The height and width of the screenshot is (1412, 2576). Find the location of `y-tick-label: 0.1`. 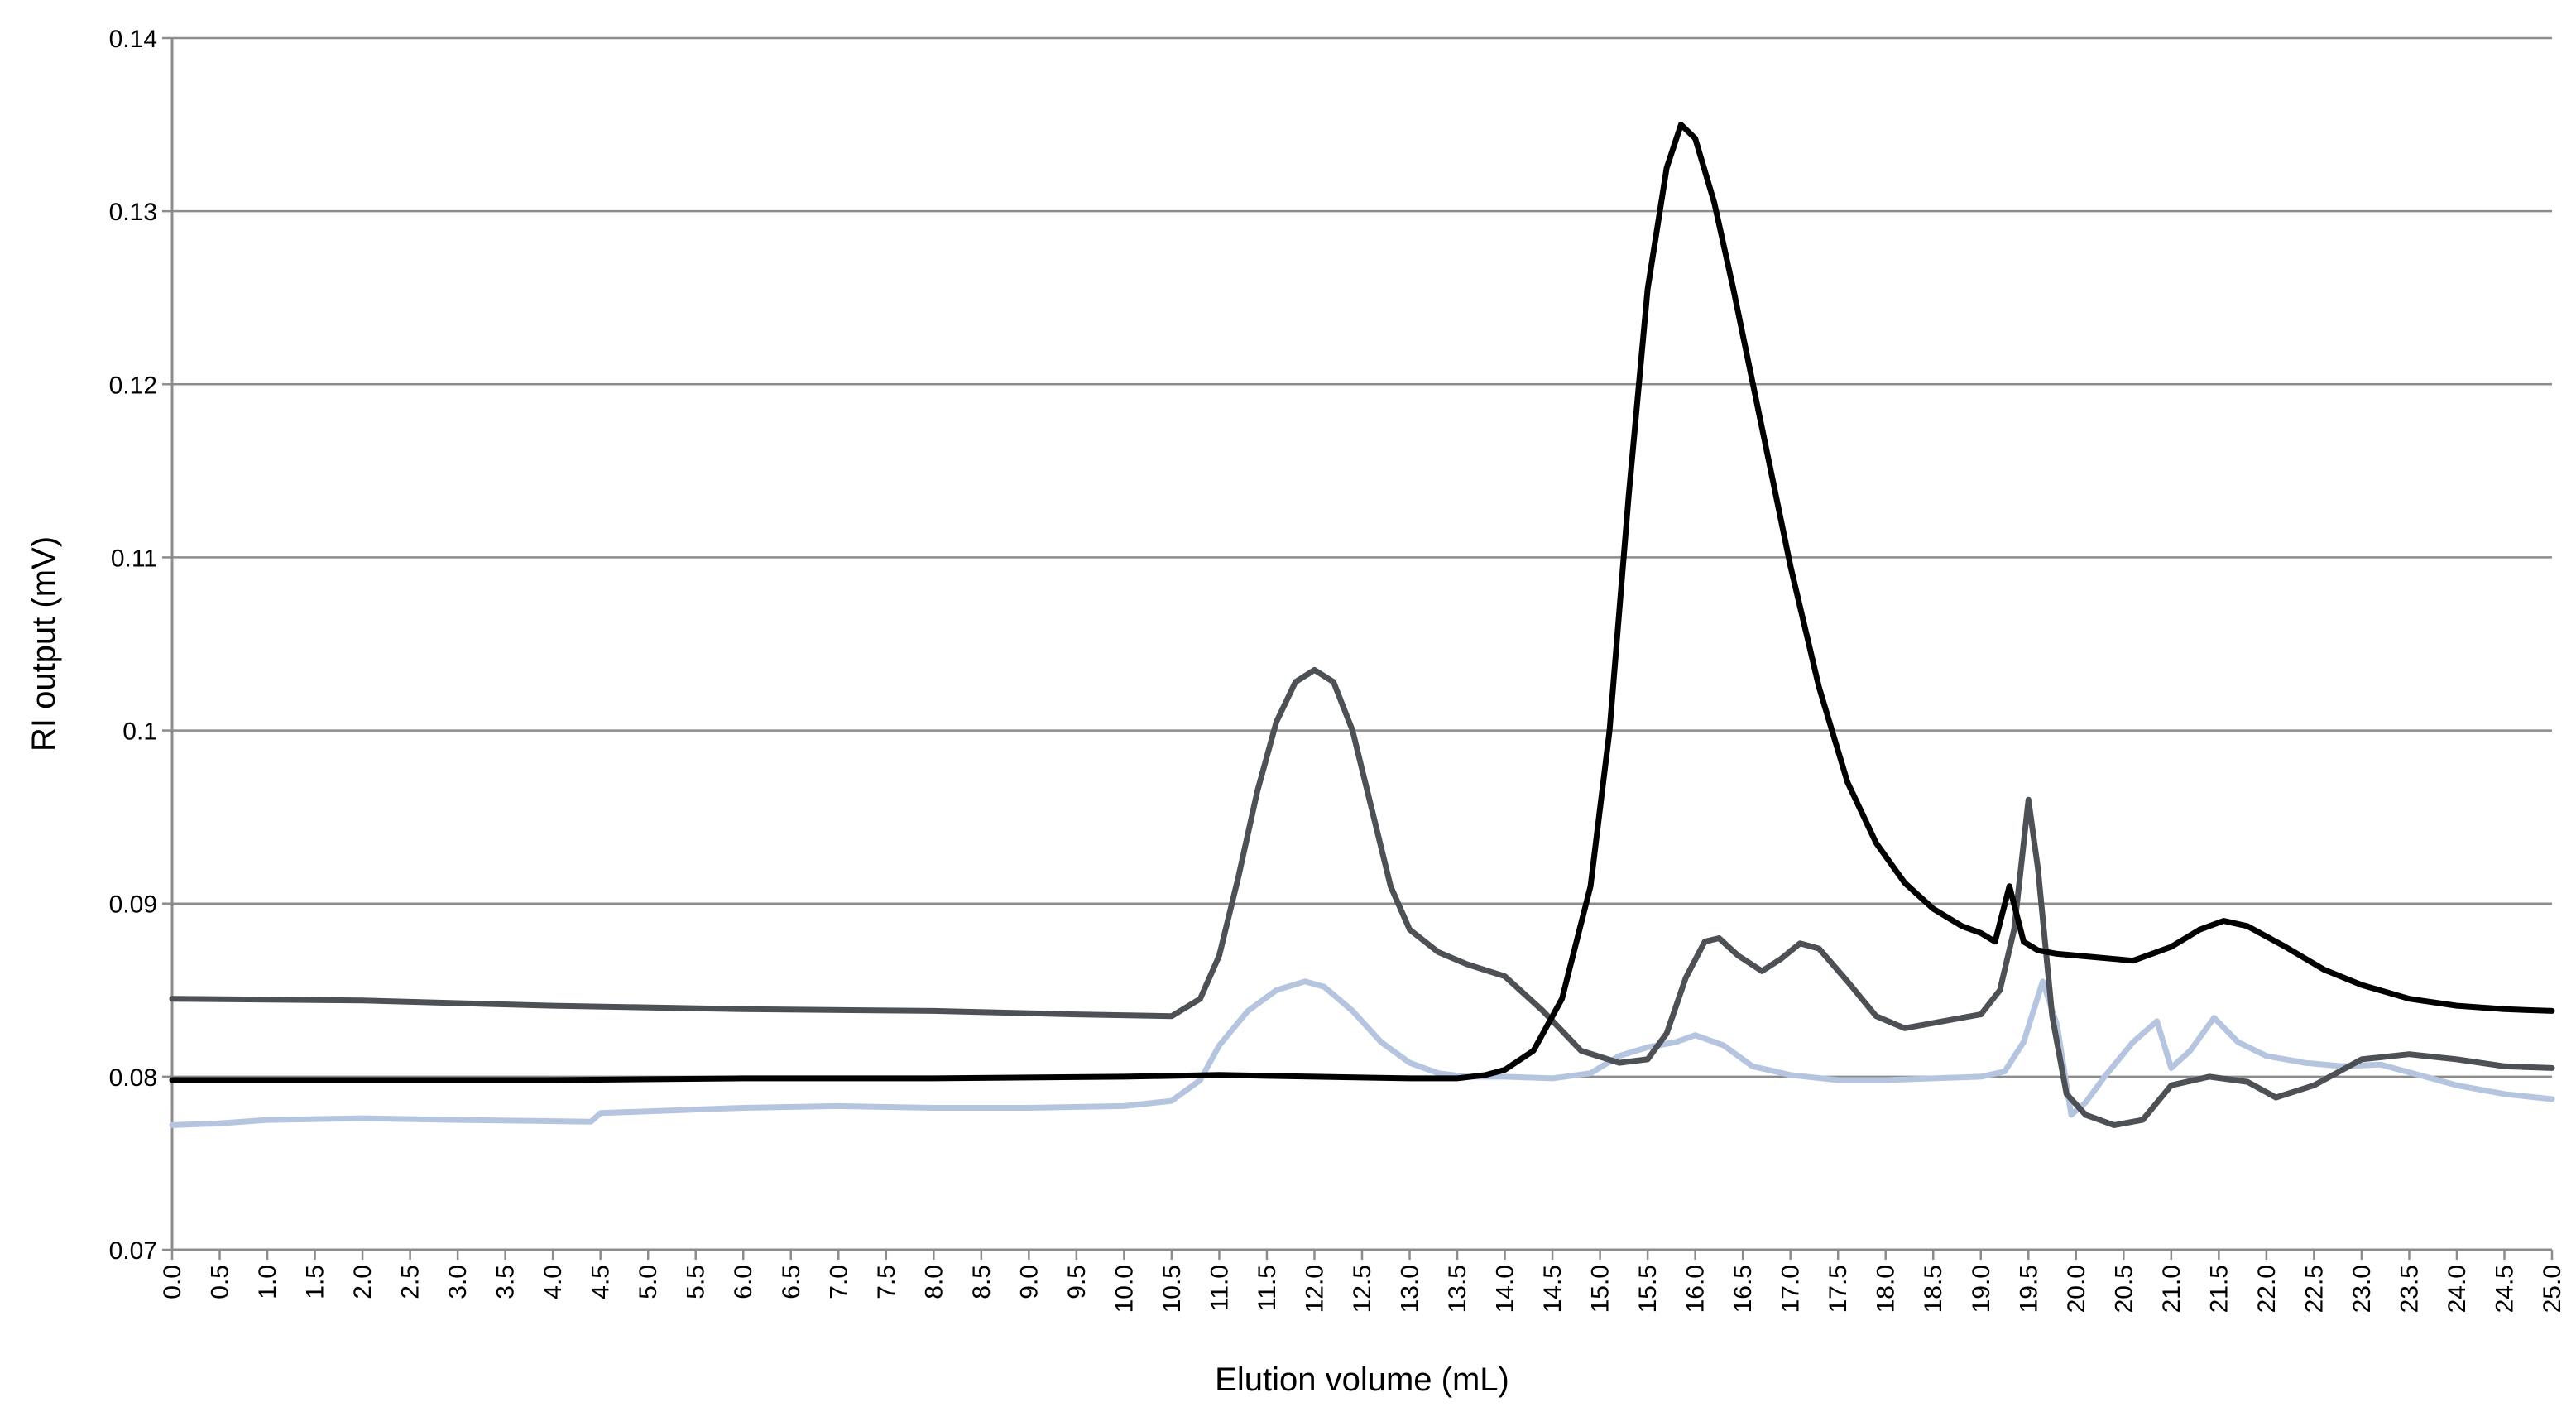

y-tick-label: 0.1 is located at coordinates (139, 732).